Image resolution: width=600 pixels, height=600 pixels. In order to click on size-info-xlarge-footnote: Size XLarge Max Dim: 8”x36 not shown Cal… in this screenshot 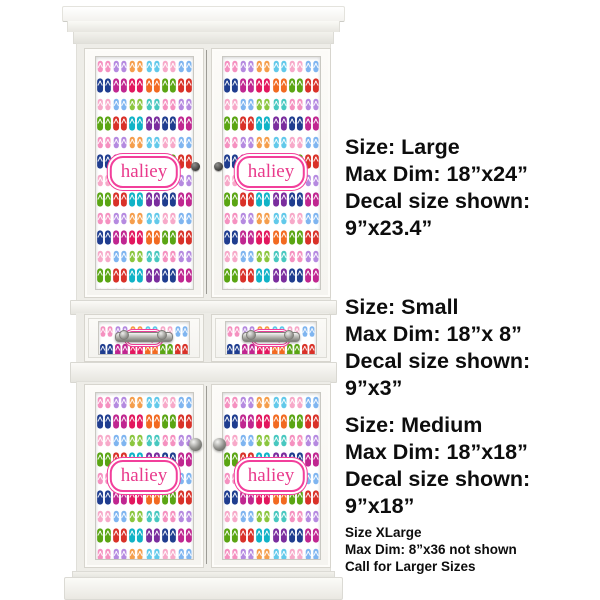, I will do `click(471, 549)`.